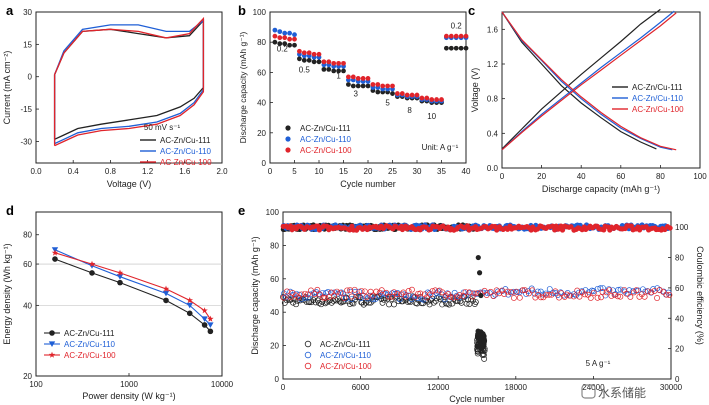 The image size is (709, 405). Describe the element at coordinates (89, 333) in the screenshot. I see `legend-label: AC-Zn/Cu-111` at that location.